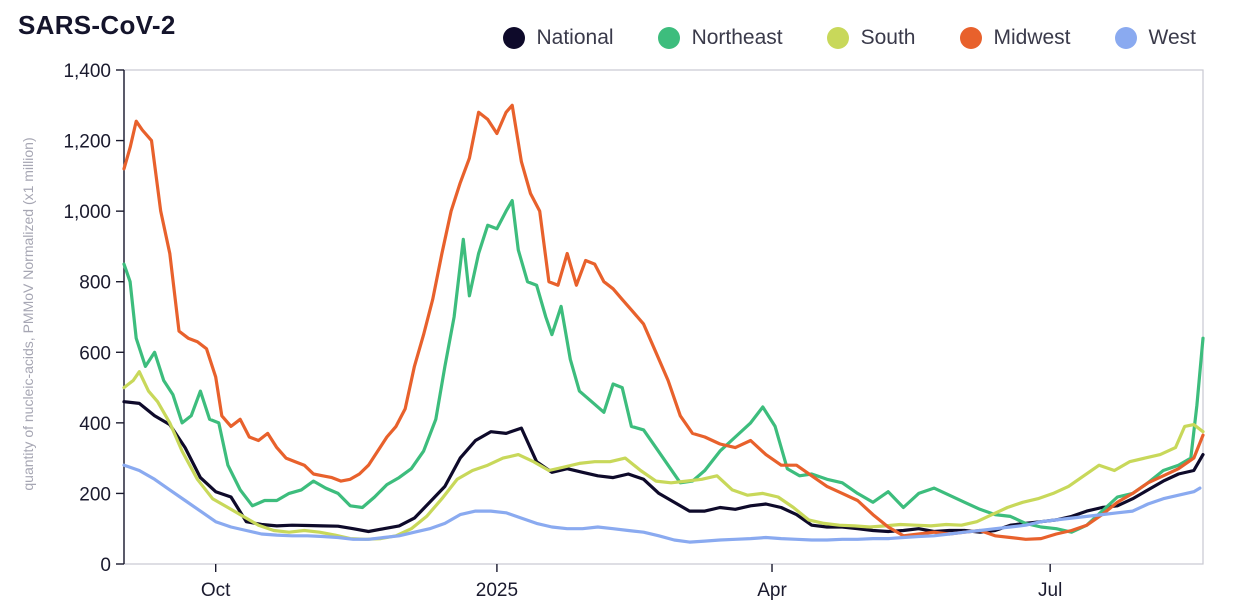 The width and height of the screenshot is (1236, 616). Describe the element at coordinates (1032, 37) in the screenshot. I see `legend-label-midwest: Midwest` at that location.